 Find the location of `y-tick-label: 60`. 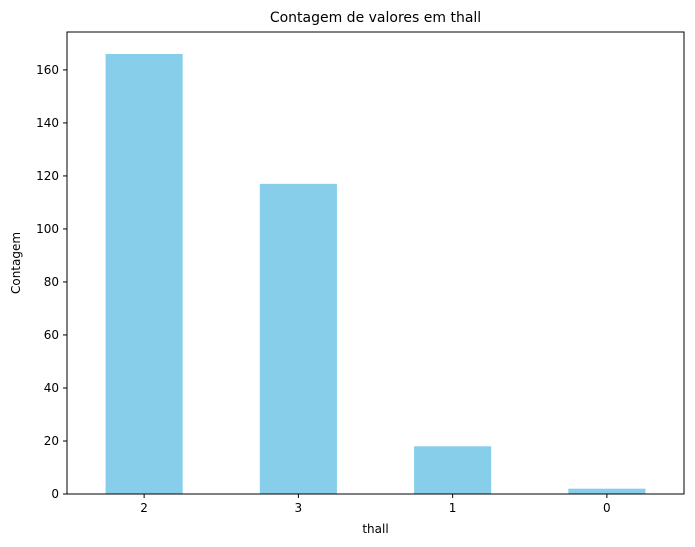

y-tick-label: 60 is located at coordinates (51, 335).